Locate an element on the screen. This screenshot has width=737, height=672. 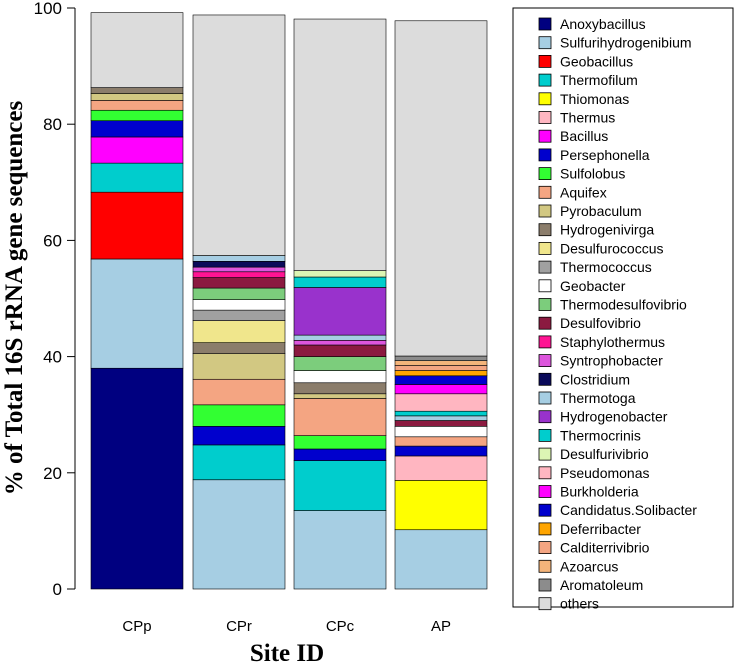
bar-segment-geobacillus-cpp is located at coordinates (137, 225).